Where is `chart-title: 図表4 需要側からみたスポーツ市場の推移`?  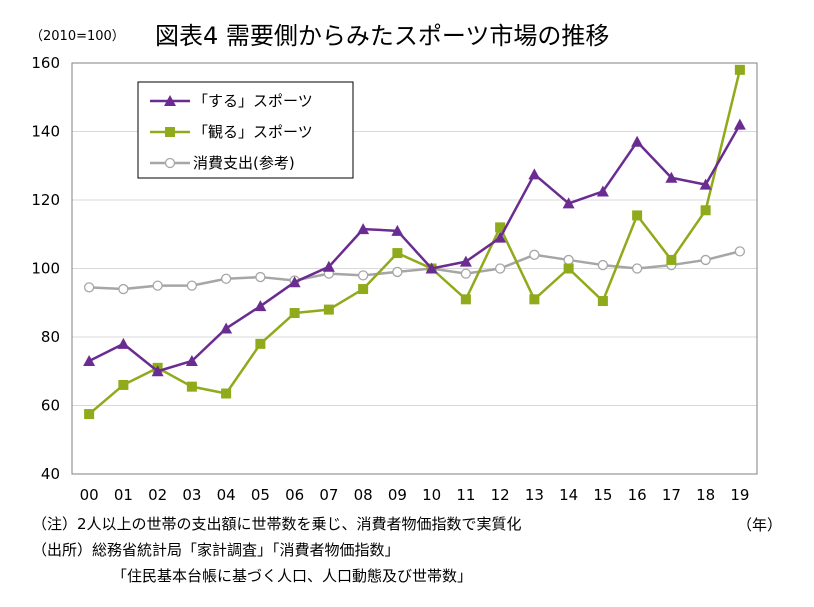
chart-title: 図表4 需要側からみたスポーツ市場の推移 is located at coordinates (382, 36).